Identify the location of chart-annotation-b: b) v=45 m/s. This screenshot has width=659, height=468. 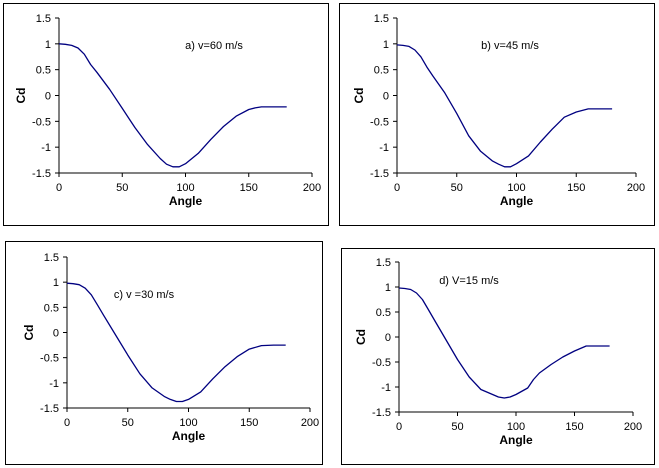
(510, 46).